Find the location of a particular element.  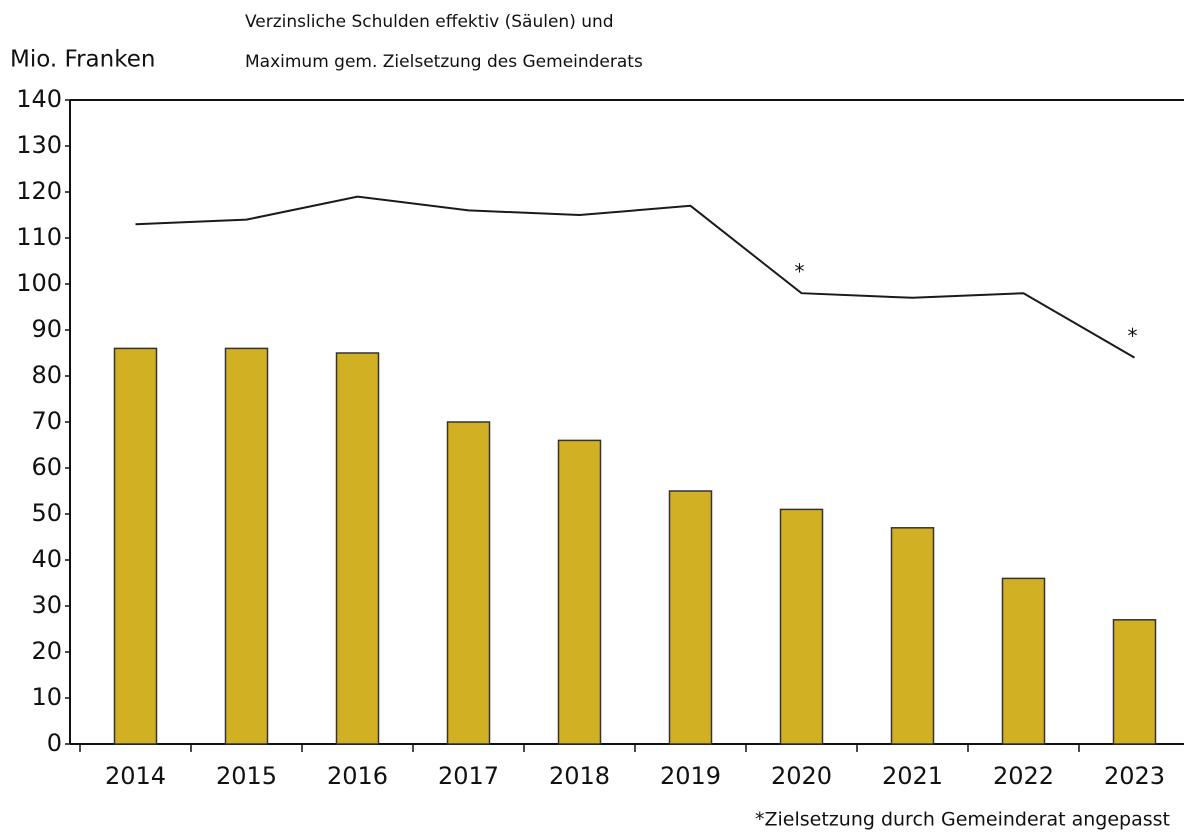

y-tick-label: 70 is located at coordinates (46, 421).